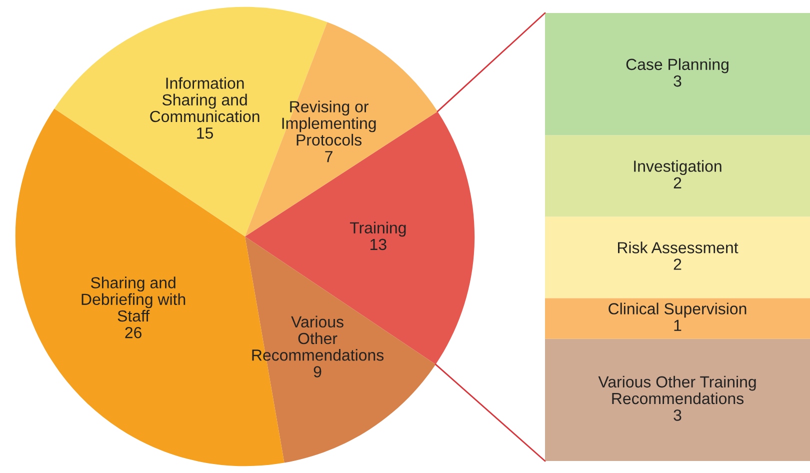 This screenshot has width=810, height=473. I want to click on slice-label: Information Sharing and Communication, so click(205, 99).